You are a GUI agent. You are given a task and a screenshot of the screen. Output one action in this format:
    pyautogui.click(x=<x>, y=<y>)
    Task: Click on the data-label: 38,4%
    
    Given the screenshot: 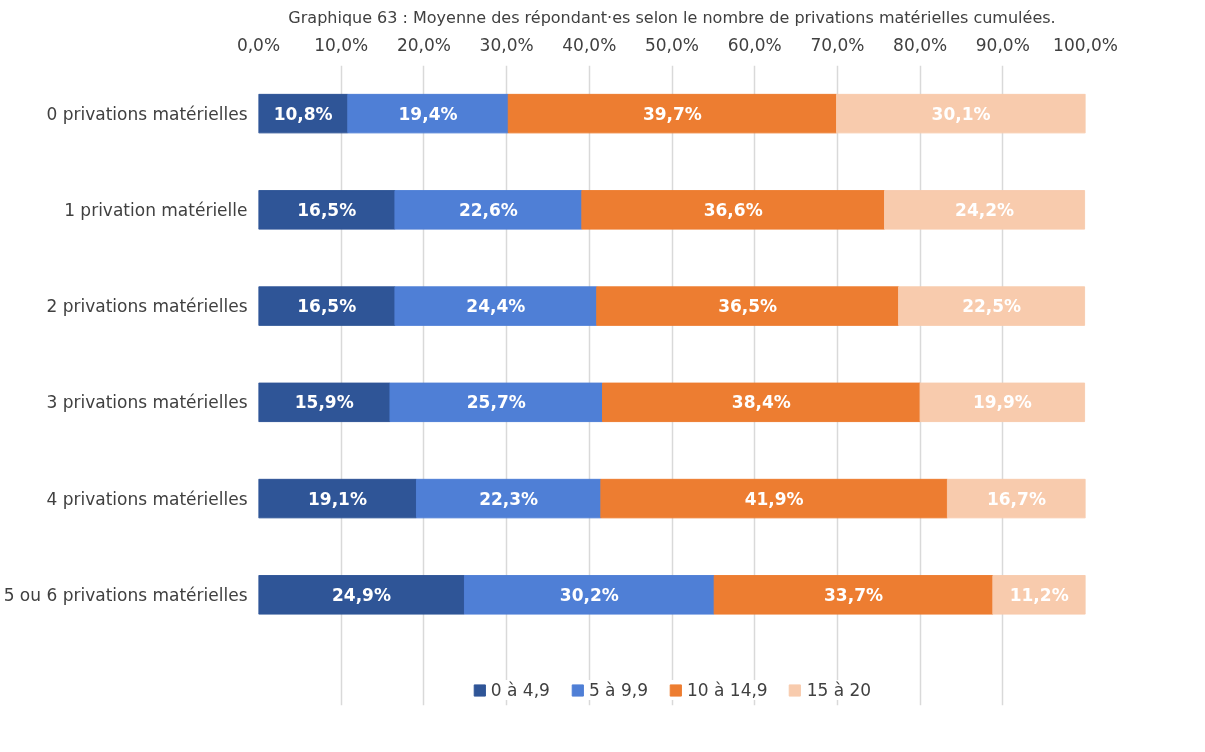 What is the action you would take?
    pyautogui.click(x=761, y=402)
    